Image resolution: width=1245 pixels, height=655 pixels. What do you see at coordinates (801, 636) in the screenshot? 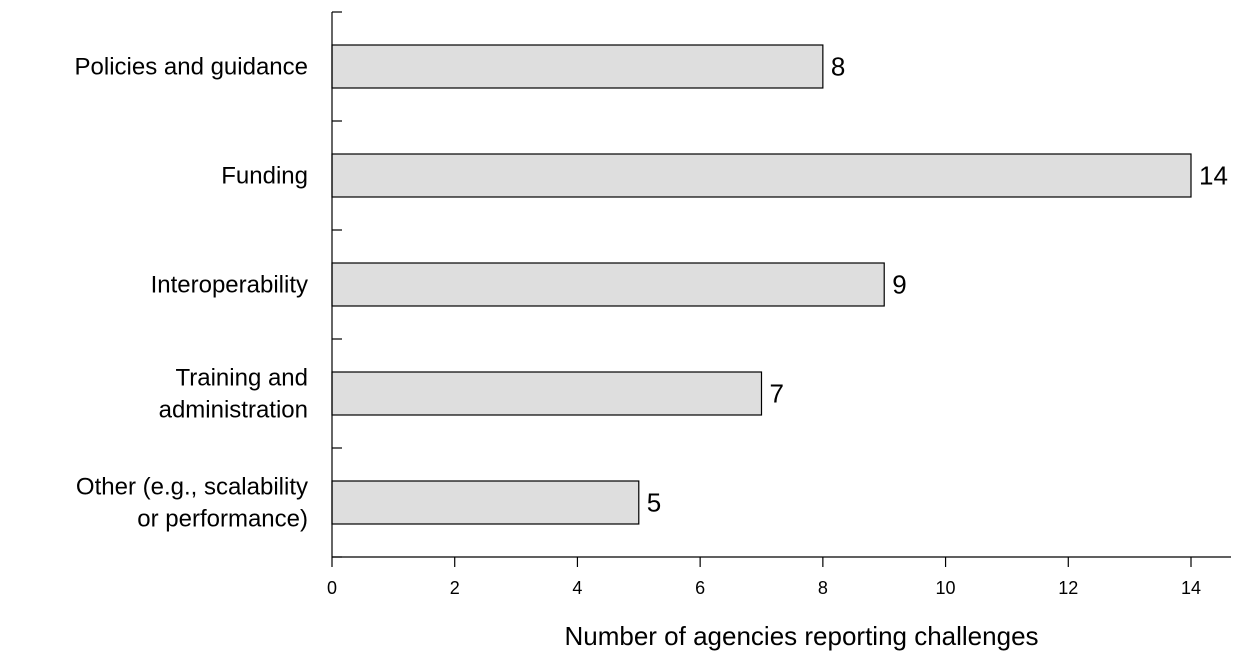
I see `x-axis-title: Number of agencies reporting challenges` at bounding box center [801, 636].